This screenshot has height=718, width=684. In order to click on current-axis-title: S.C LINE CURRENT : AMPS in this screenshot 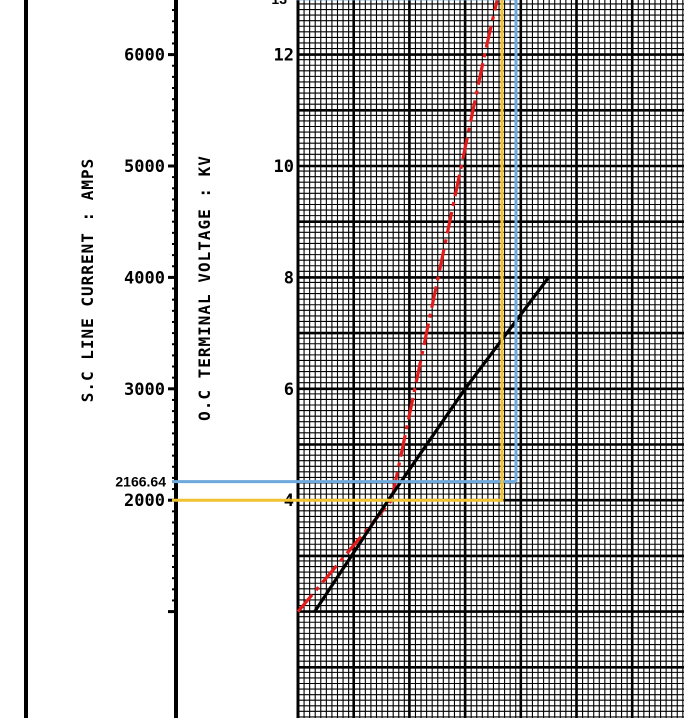, I will do `click(87, 280)`.